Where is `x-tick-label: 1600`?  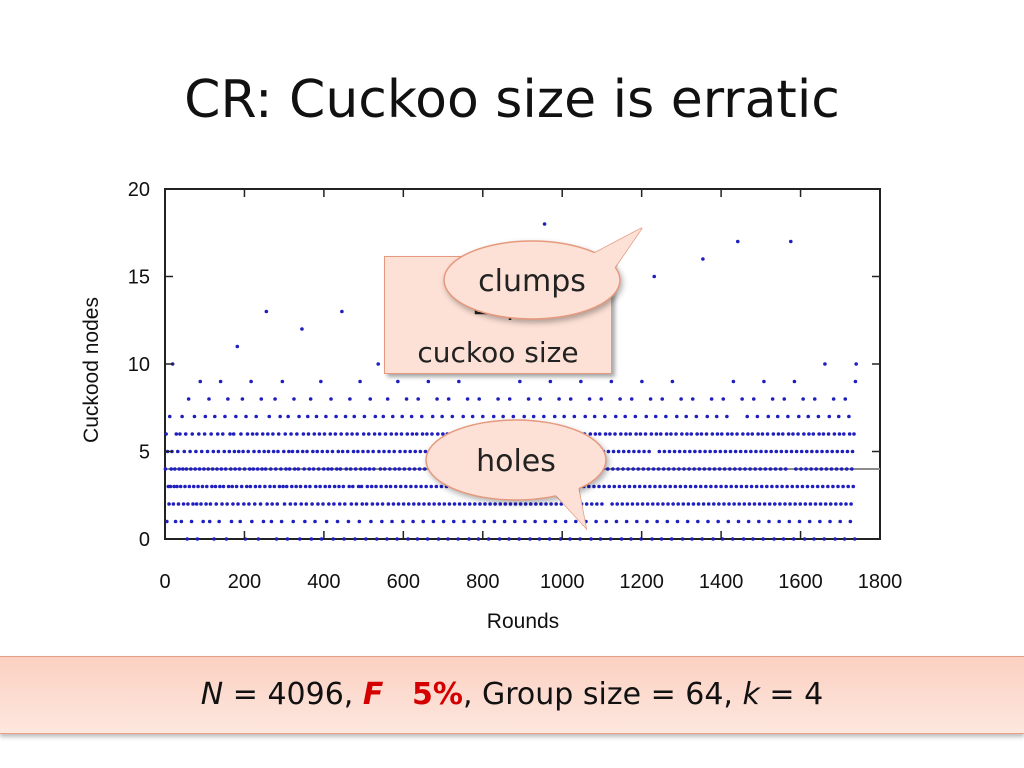
x-tick-label: 1600 is located at coordinates (800, 582).